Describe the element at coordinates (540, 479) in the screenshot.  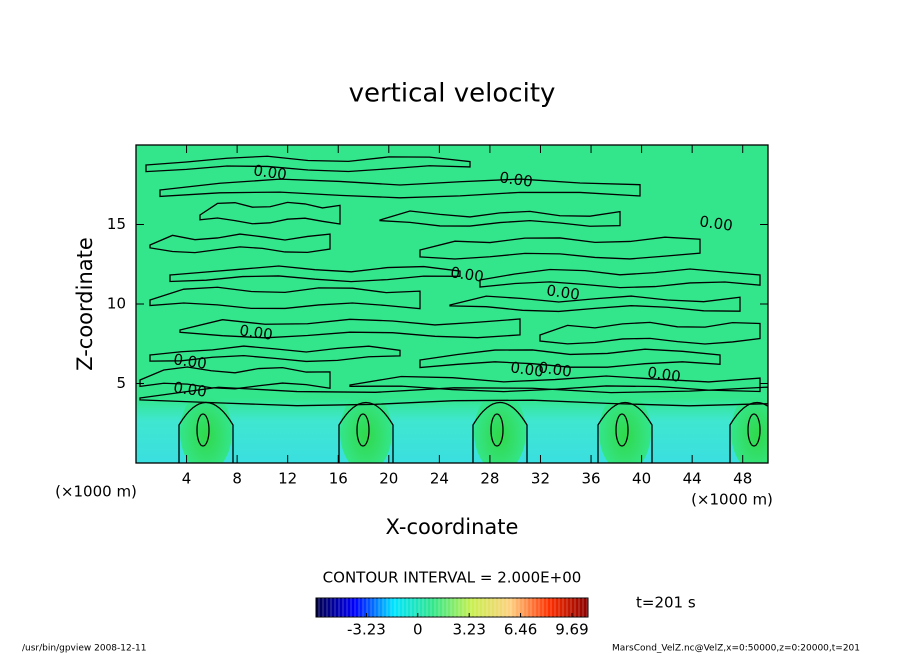
I see `x-tick-label: 32` at that location.